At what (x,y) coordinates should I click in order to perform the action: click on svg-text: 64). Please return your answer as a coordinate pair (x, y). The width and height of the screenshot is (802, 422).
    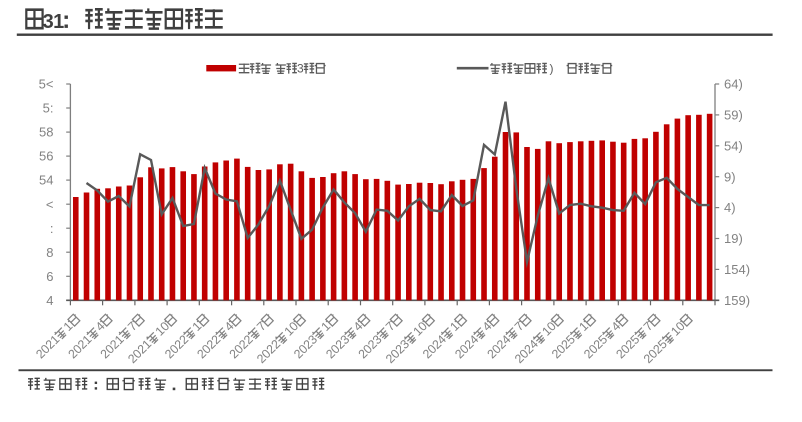
    Looking at the image, I should click on (733, 84).